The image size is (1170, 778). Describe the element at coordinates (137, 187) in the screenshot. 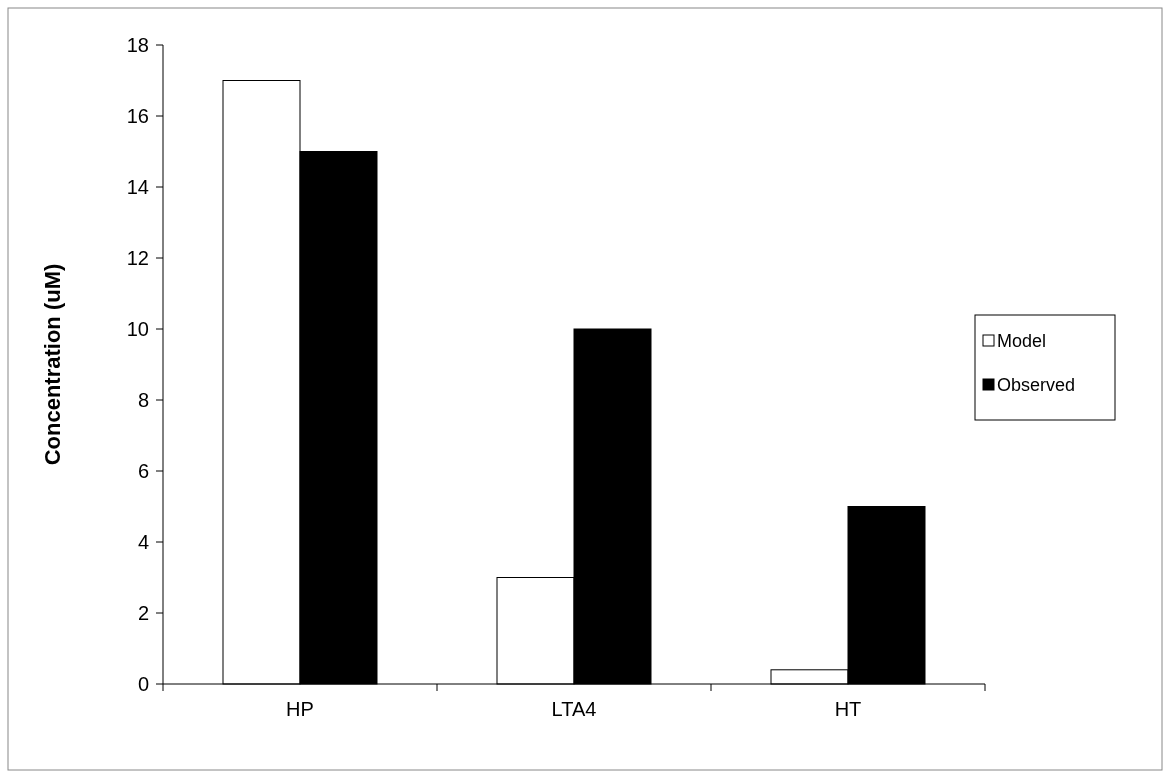

I see `y-tick-label: 14` at that location.